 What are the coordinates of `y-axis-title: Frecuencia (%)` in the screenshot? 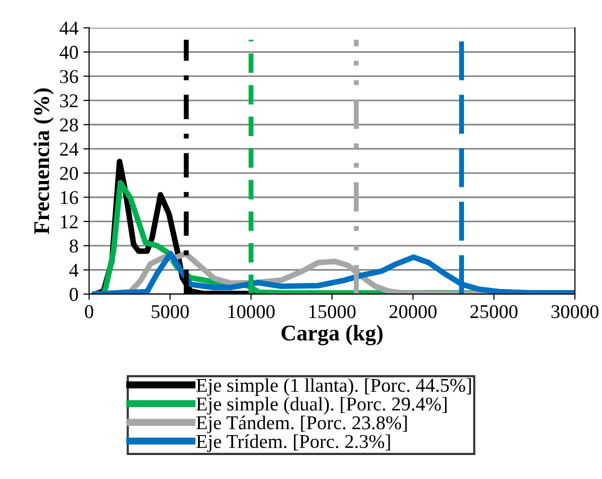 It's located at (44, 161).